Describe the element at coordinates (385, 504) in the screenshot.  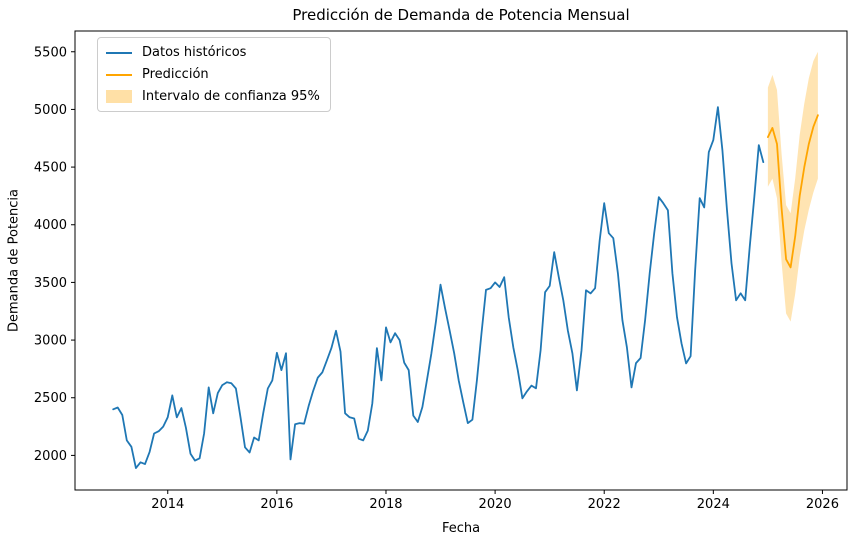
I see `x-tick-label: 2018` at that location.